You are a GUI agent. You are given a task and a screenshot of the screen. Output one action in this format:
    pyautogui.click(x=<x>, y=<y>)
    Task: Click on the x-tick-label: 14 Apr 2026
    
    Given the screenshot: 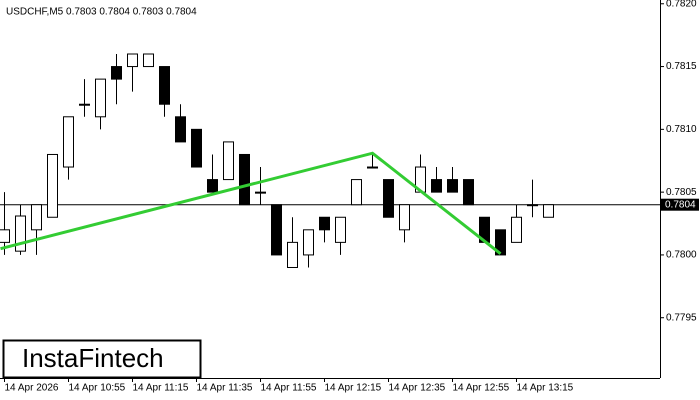 What is the action you would take?
    pyautogui.click(x=32, y=388)
    